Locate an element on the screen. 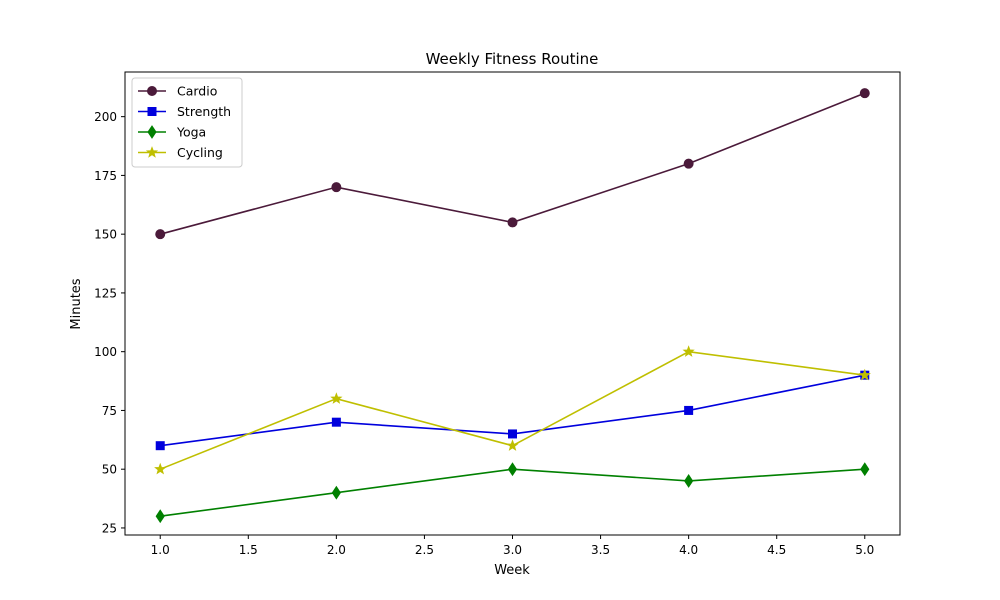  legend-box is located at coordinates (187, 122).